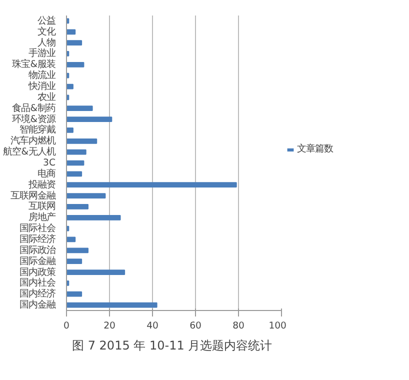 Image resolution: width=409 pixels, height=380 pixels. I want to click on y-tick-label: 快消业, so click(42, 86).